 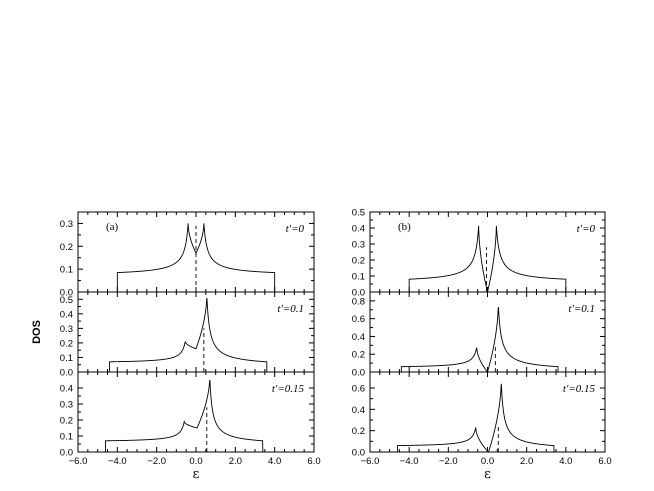 I want to click on y-axis-label: DOS, so click(x=37, y=332).